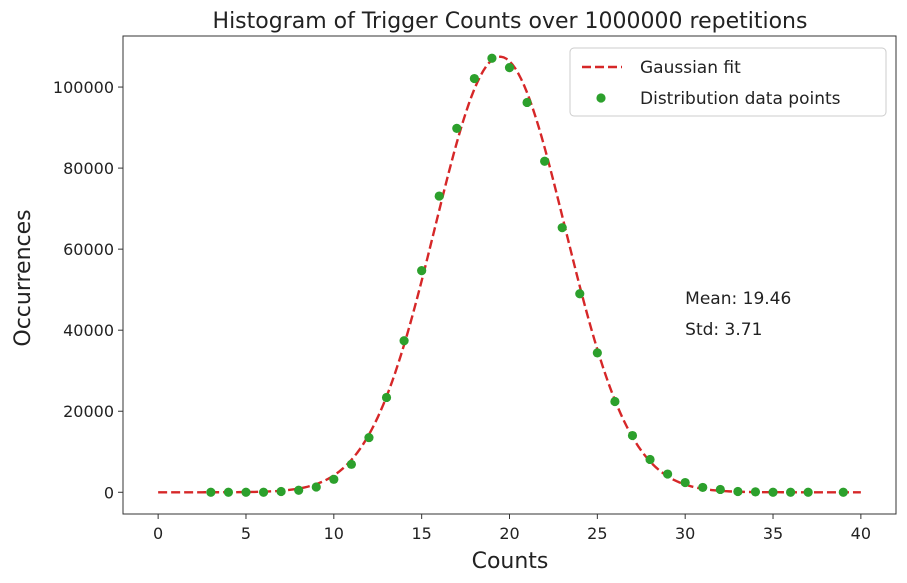 The width and height of the screenshot is (907, 583). What do you see at coordinates (88, 330) in the screenshot?
I see `y-tick-label: 40000` at bounding box center [88, 330].